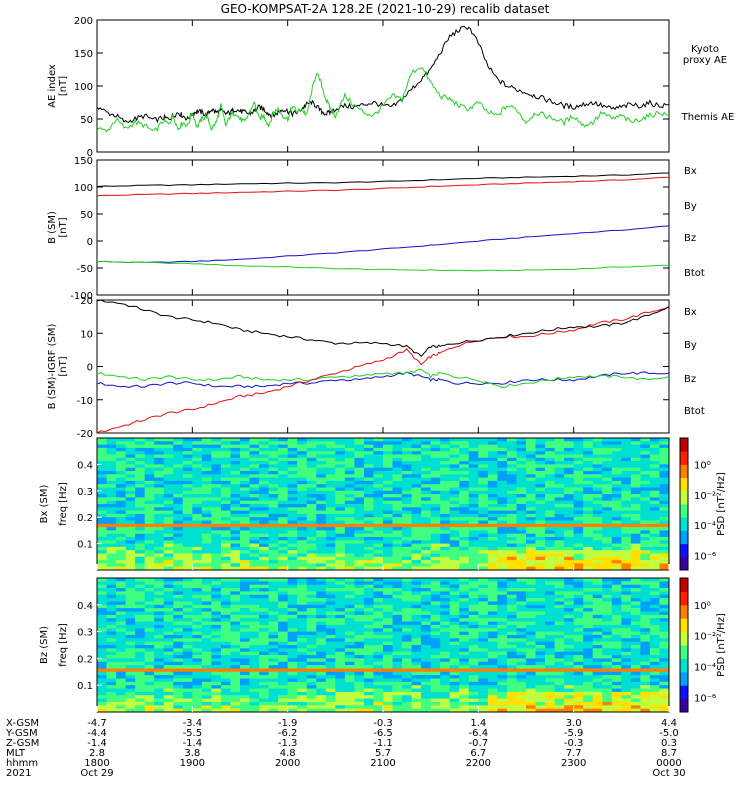 The image size is (750, 800). I want to click on legend-bz: Bz, so click(690, 379).